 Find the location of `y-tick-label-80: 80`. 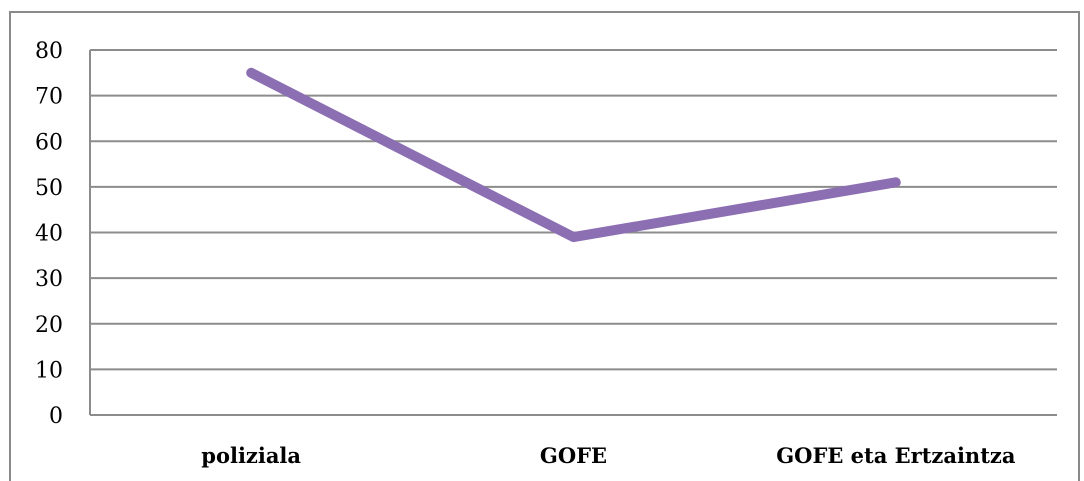

y-tick-label-80: 80 is located at coordinates (49, 51).